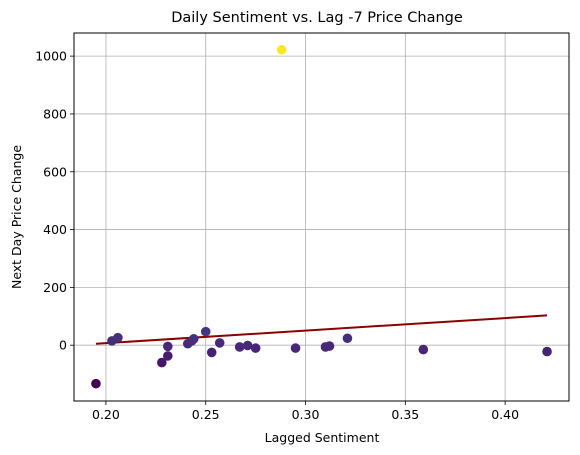 The image size is (580, 455). I want to click on x-tick-label: 0.35, so click(405, 414).